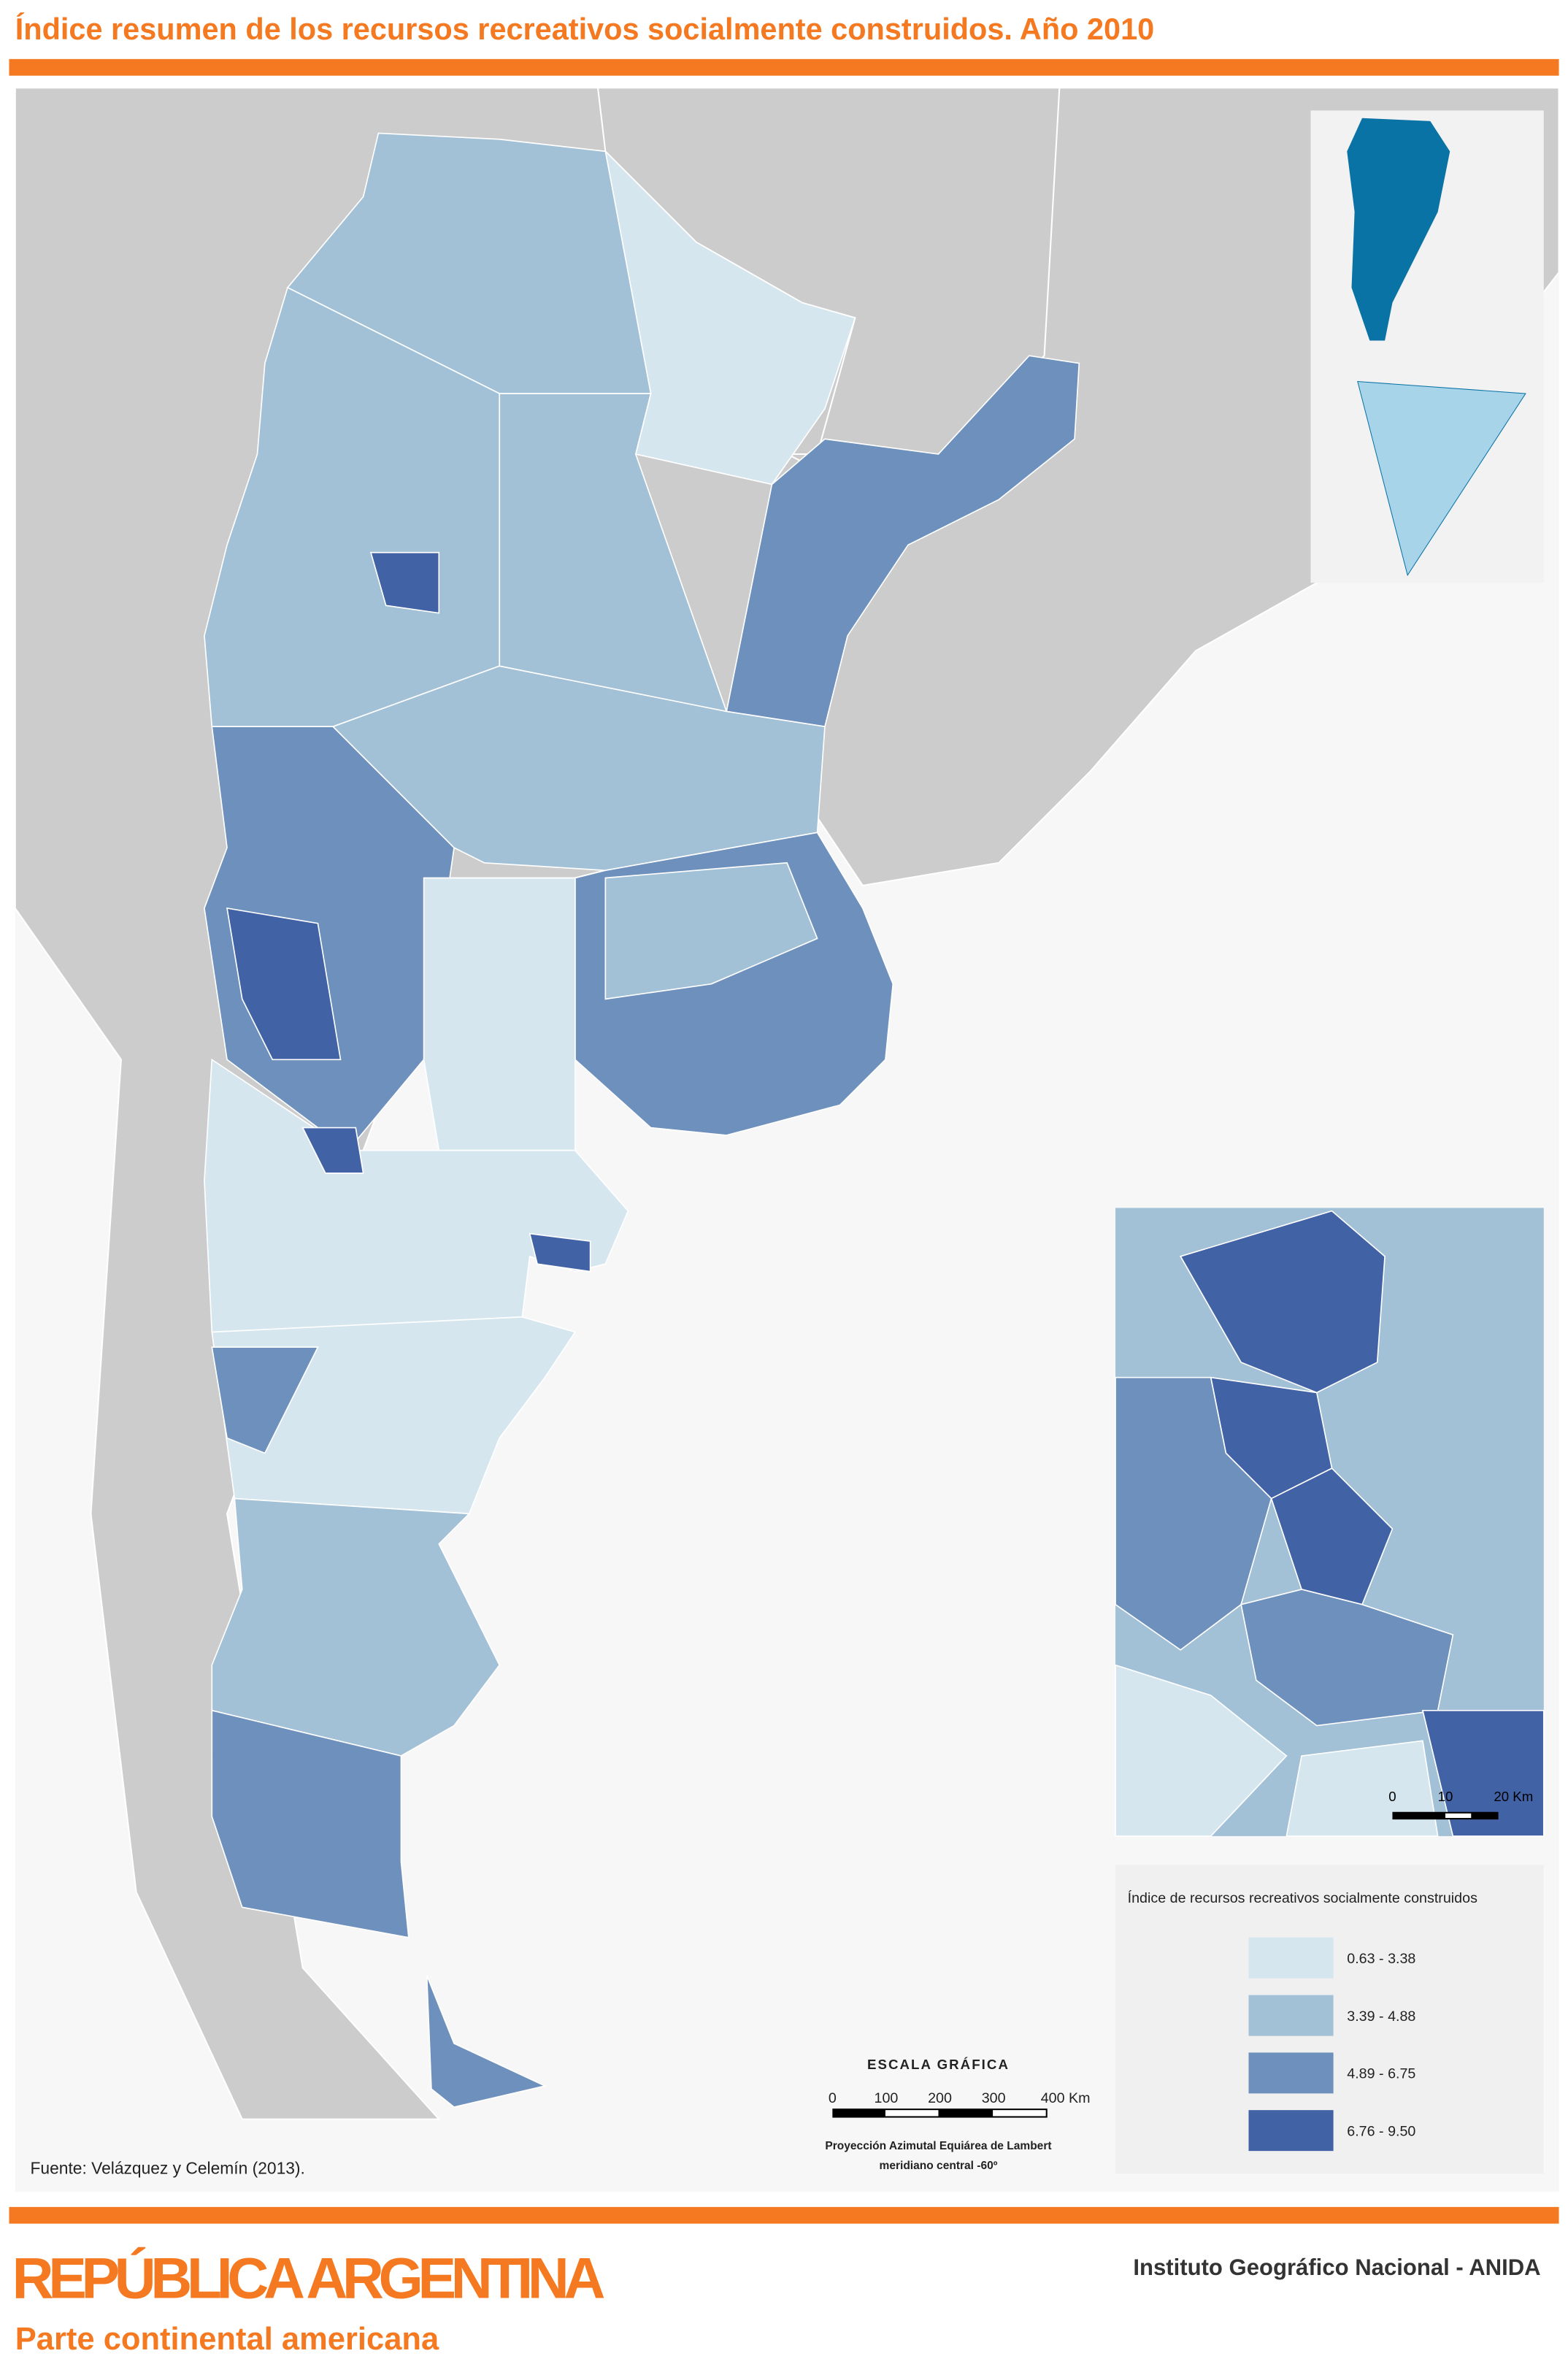 The width and height of the screenshot is (1568, 2375). I want to click on scale-title: ESCALA GRÁFICA, so click(938, 2064).